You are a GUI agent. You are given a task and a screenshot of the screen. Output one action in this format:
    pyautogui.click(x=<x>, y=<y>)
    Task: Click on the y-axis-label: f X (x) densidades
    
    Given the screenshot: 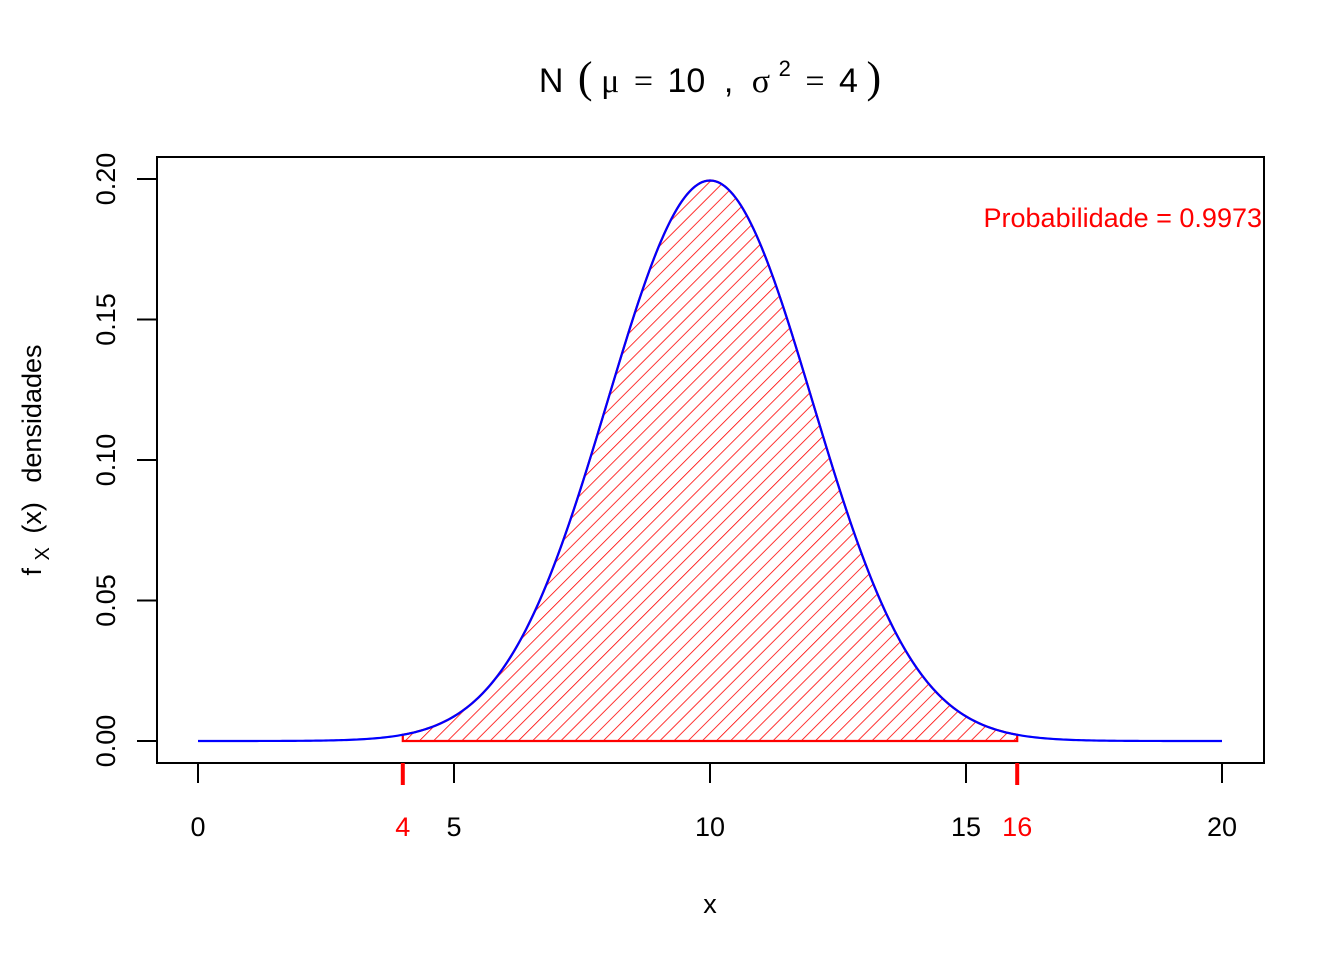 What is the action you would take?
    pyautogui.click(x=36, y=459)
    